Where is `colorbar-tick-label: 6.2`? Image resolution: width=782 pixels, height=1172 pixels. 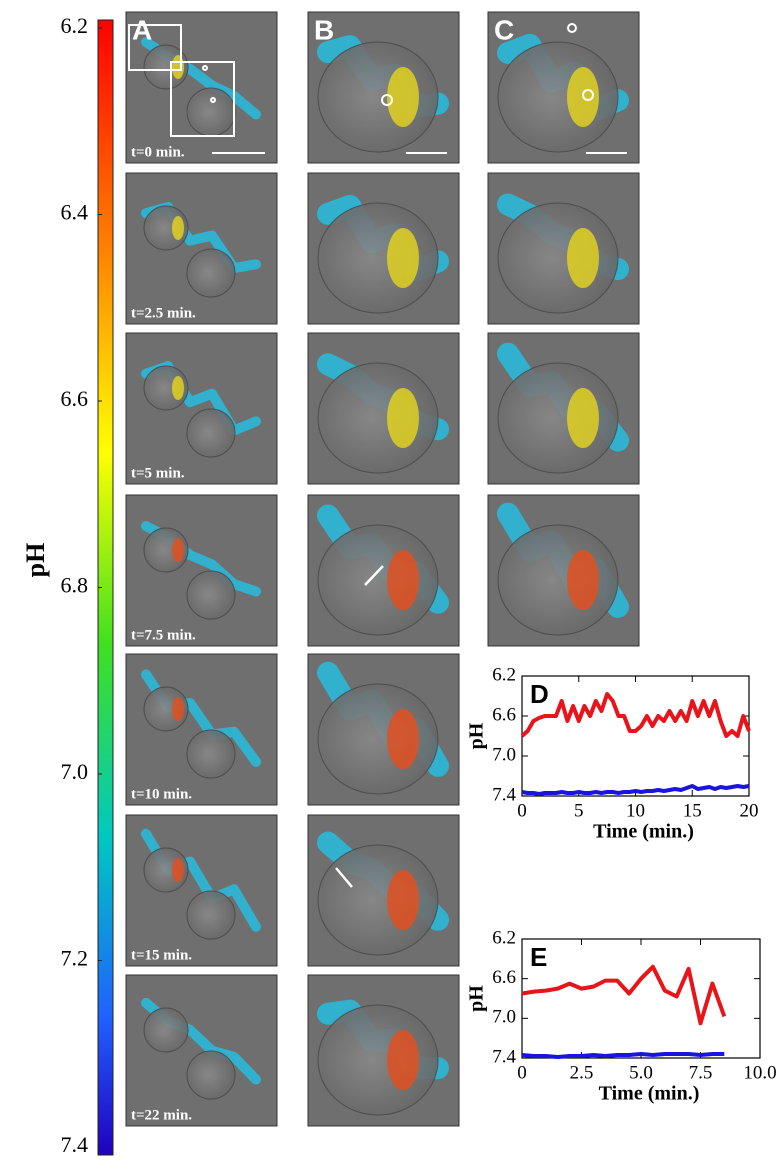
colorbar-tick-label: 6.2 is located at coordinates (75, 25).